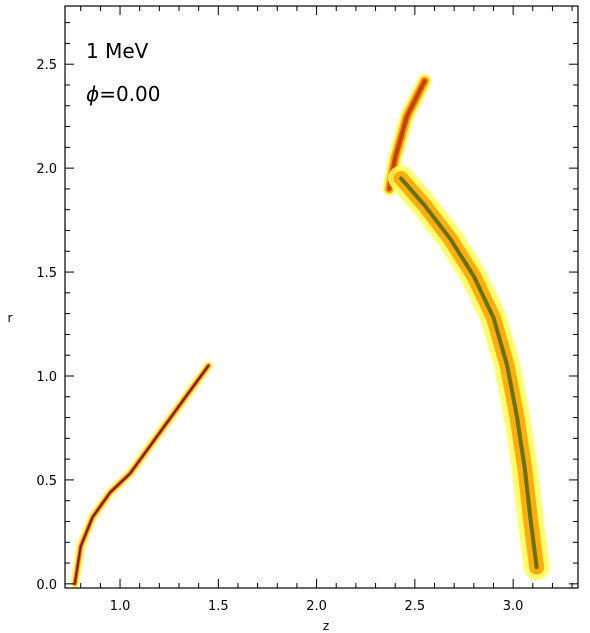 This screenshot has width=590, height=633. What do you see at coordinates (46, 169) in the screenshot?
I see `y-tick-label: 2.0` at bounding box center [46, 169].